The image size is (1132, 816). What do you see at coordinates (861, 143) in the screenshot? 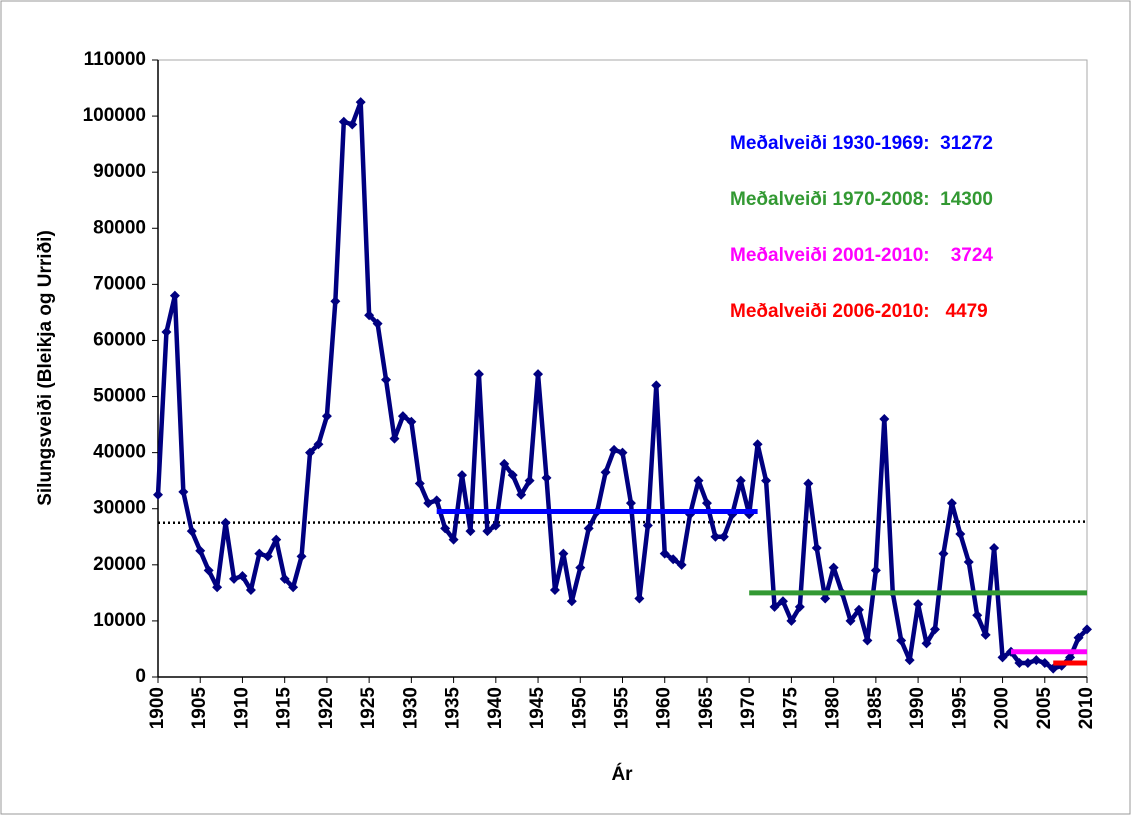
I see `annotation: Meðalveiði 1930-1969: 31272` at bounding box center [861, 143].